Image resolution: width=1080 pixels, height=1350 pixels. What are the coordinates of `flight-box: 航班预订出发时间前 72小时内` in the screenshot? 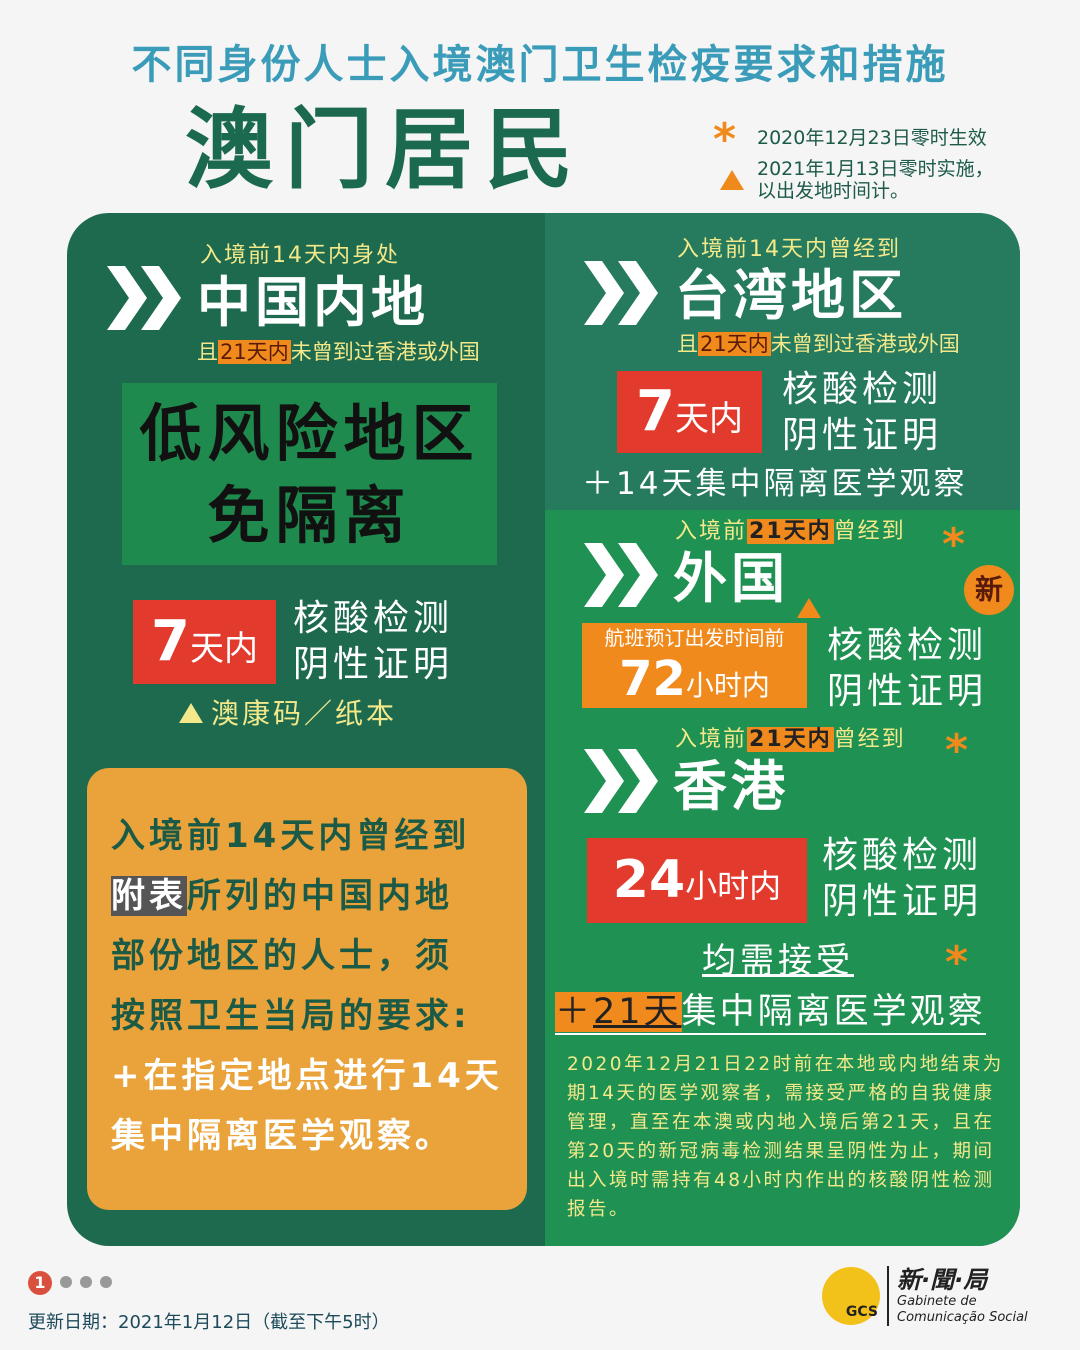 It's located at (694, 665).